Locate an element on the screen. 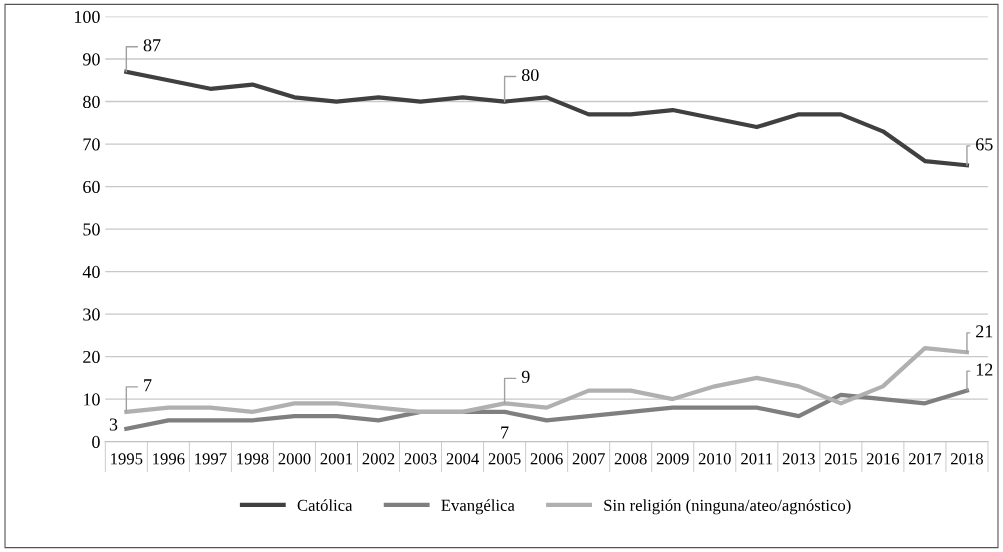 The width and height of the screenshot is (1003, 552). data-label: 9 is located at coordinates (525, 376).